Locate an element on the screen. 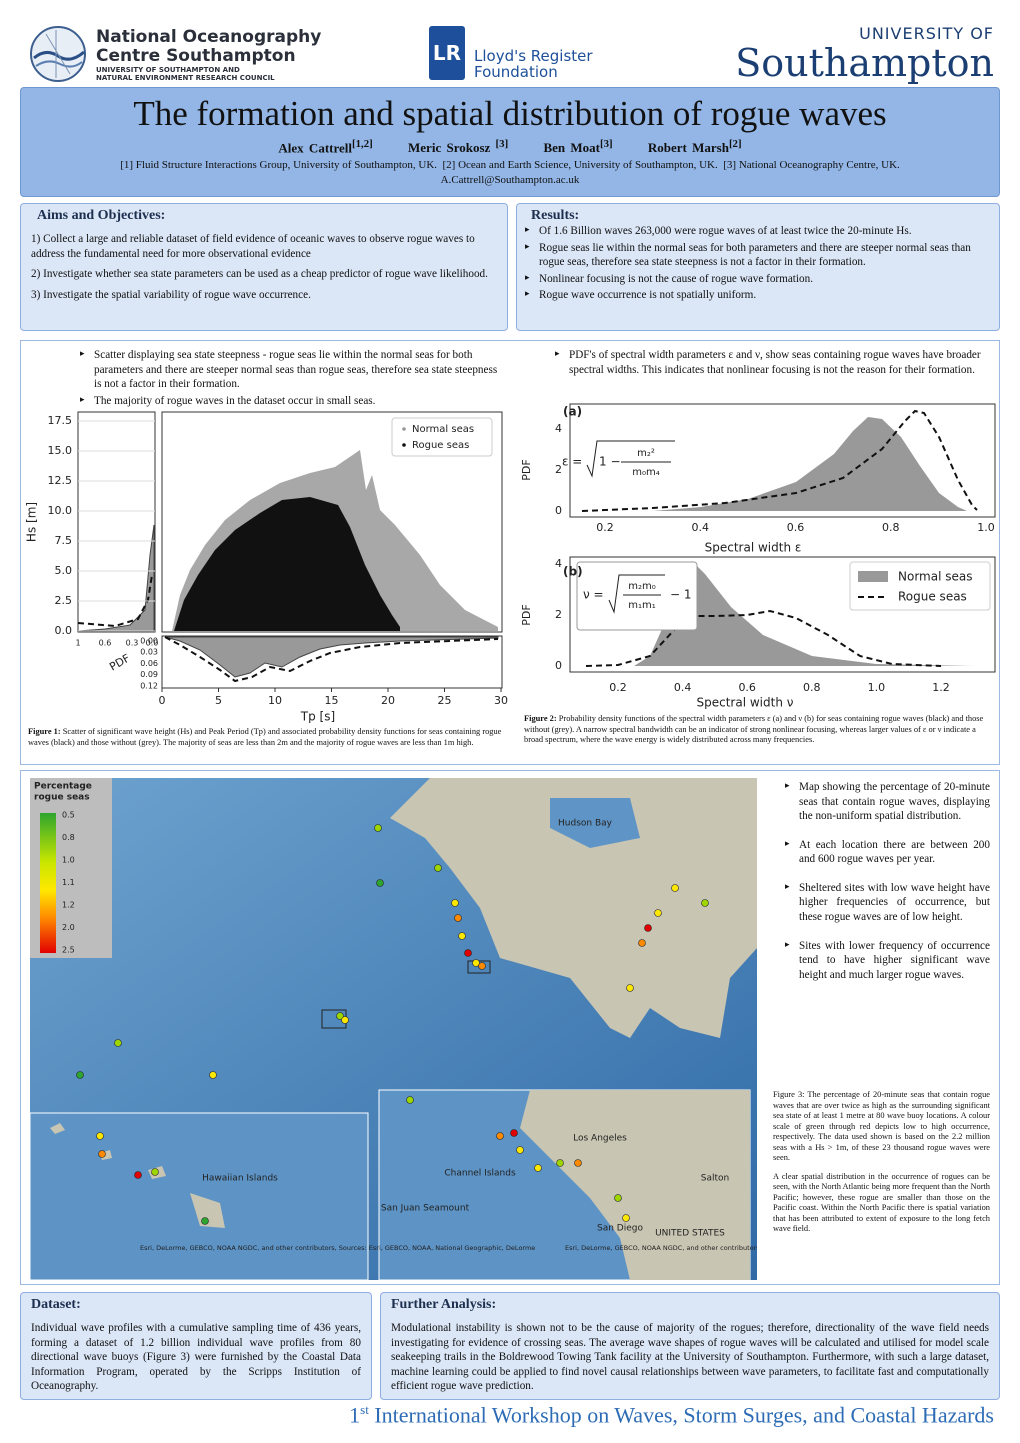 This screenshot has width=1020, height=1443. y-axis-label: PDF is located at coordinates (526, 469).